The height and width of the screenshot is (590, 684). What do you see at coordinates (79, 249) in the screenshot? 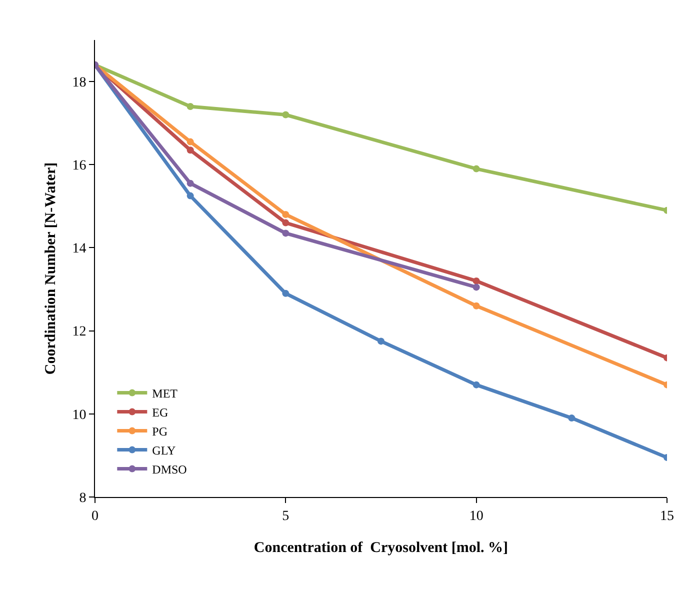
I see `y-tick-label: 14` at bounding box center [79, 249].